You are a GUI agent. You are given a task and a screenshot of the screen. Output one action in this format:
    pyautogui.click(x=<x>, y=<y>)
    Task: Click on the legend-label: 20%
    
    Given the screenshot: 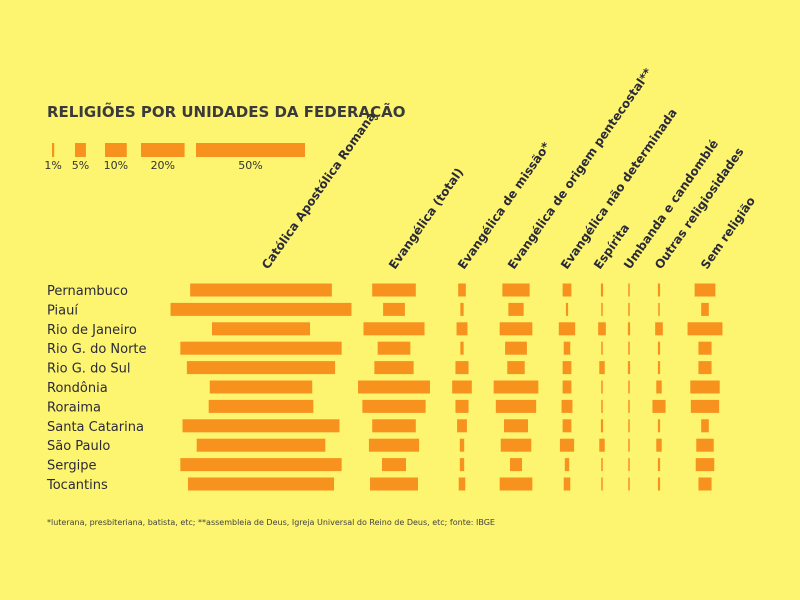 What is the action you would take?
    pyautogui.click(x=163, y=165)
    